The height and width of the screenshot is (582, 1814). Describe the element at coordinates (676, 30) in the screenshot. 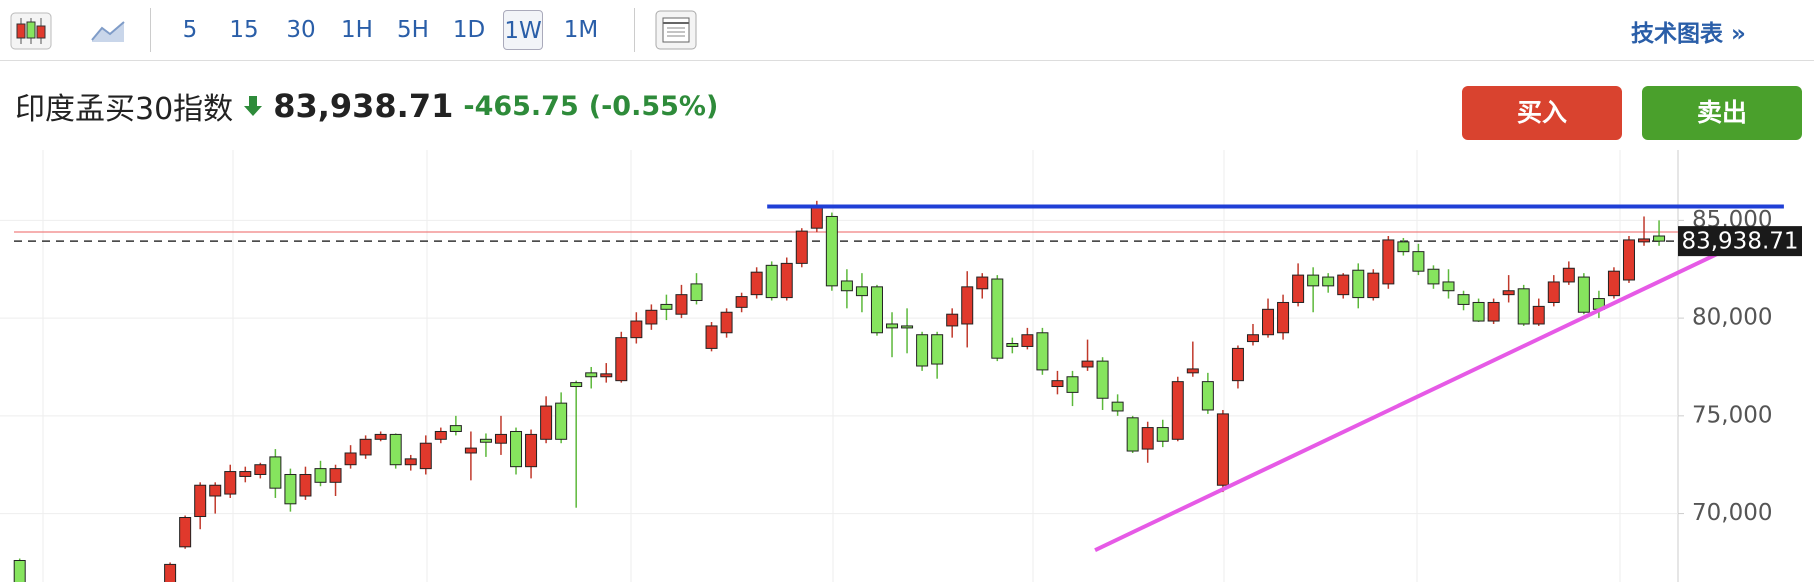

I see `layout-icon` at that location.